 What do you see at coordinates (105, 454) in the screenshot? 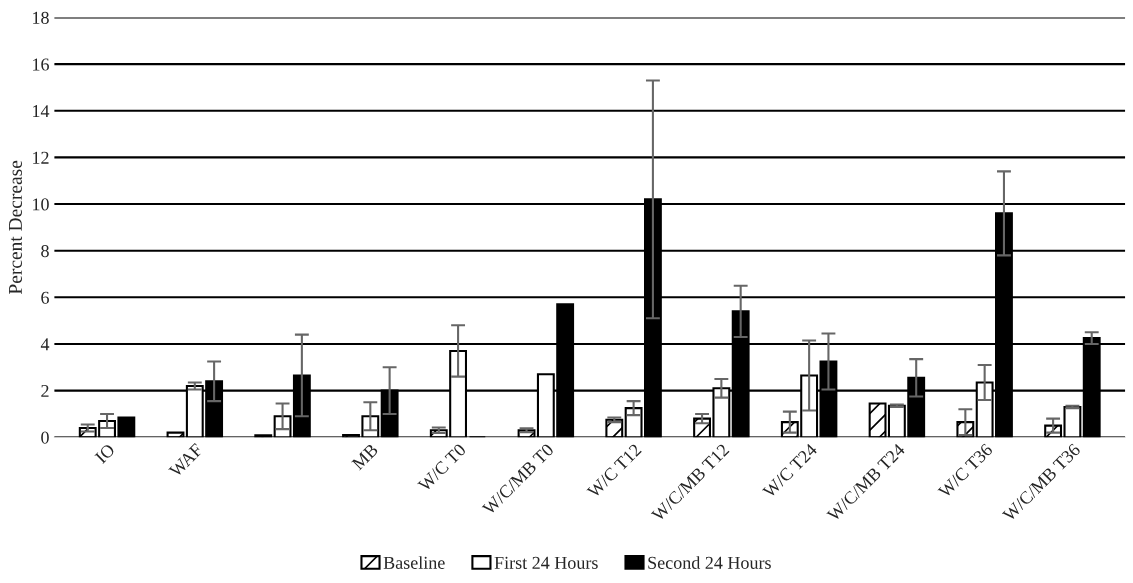
I see `x-tick-label: IO` at bounding box center [105, 454].